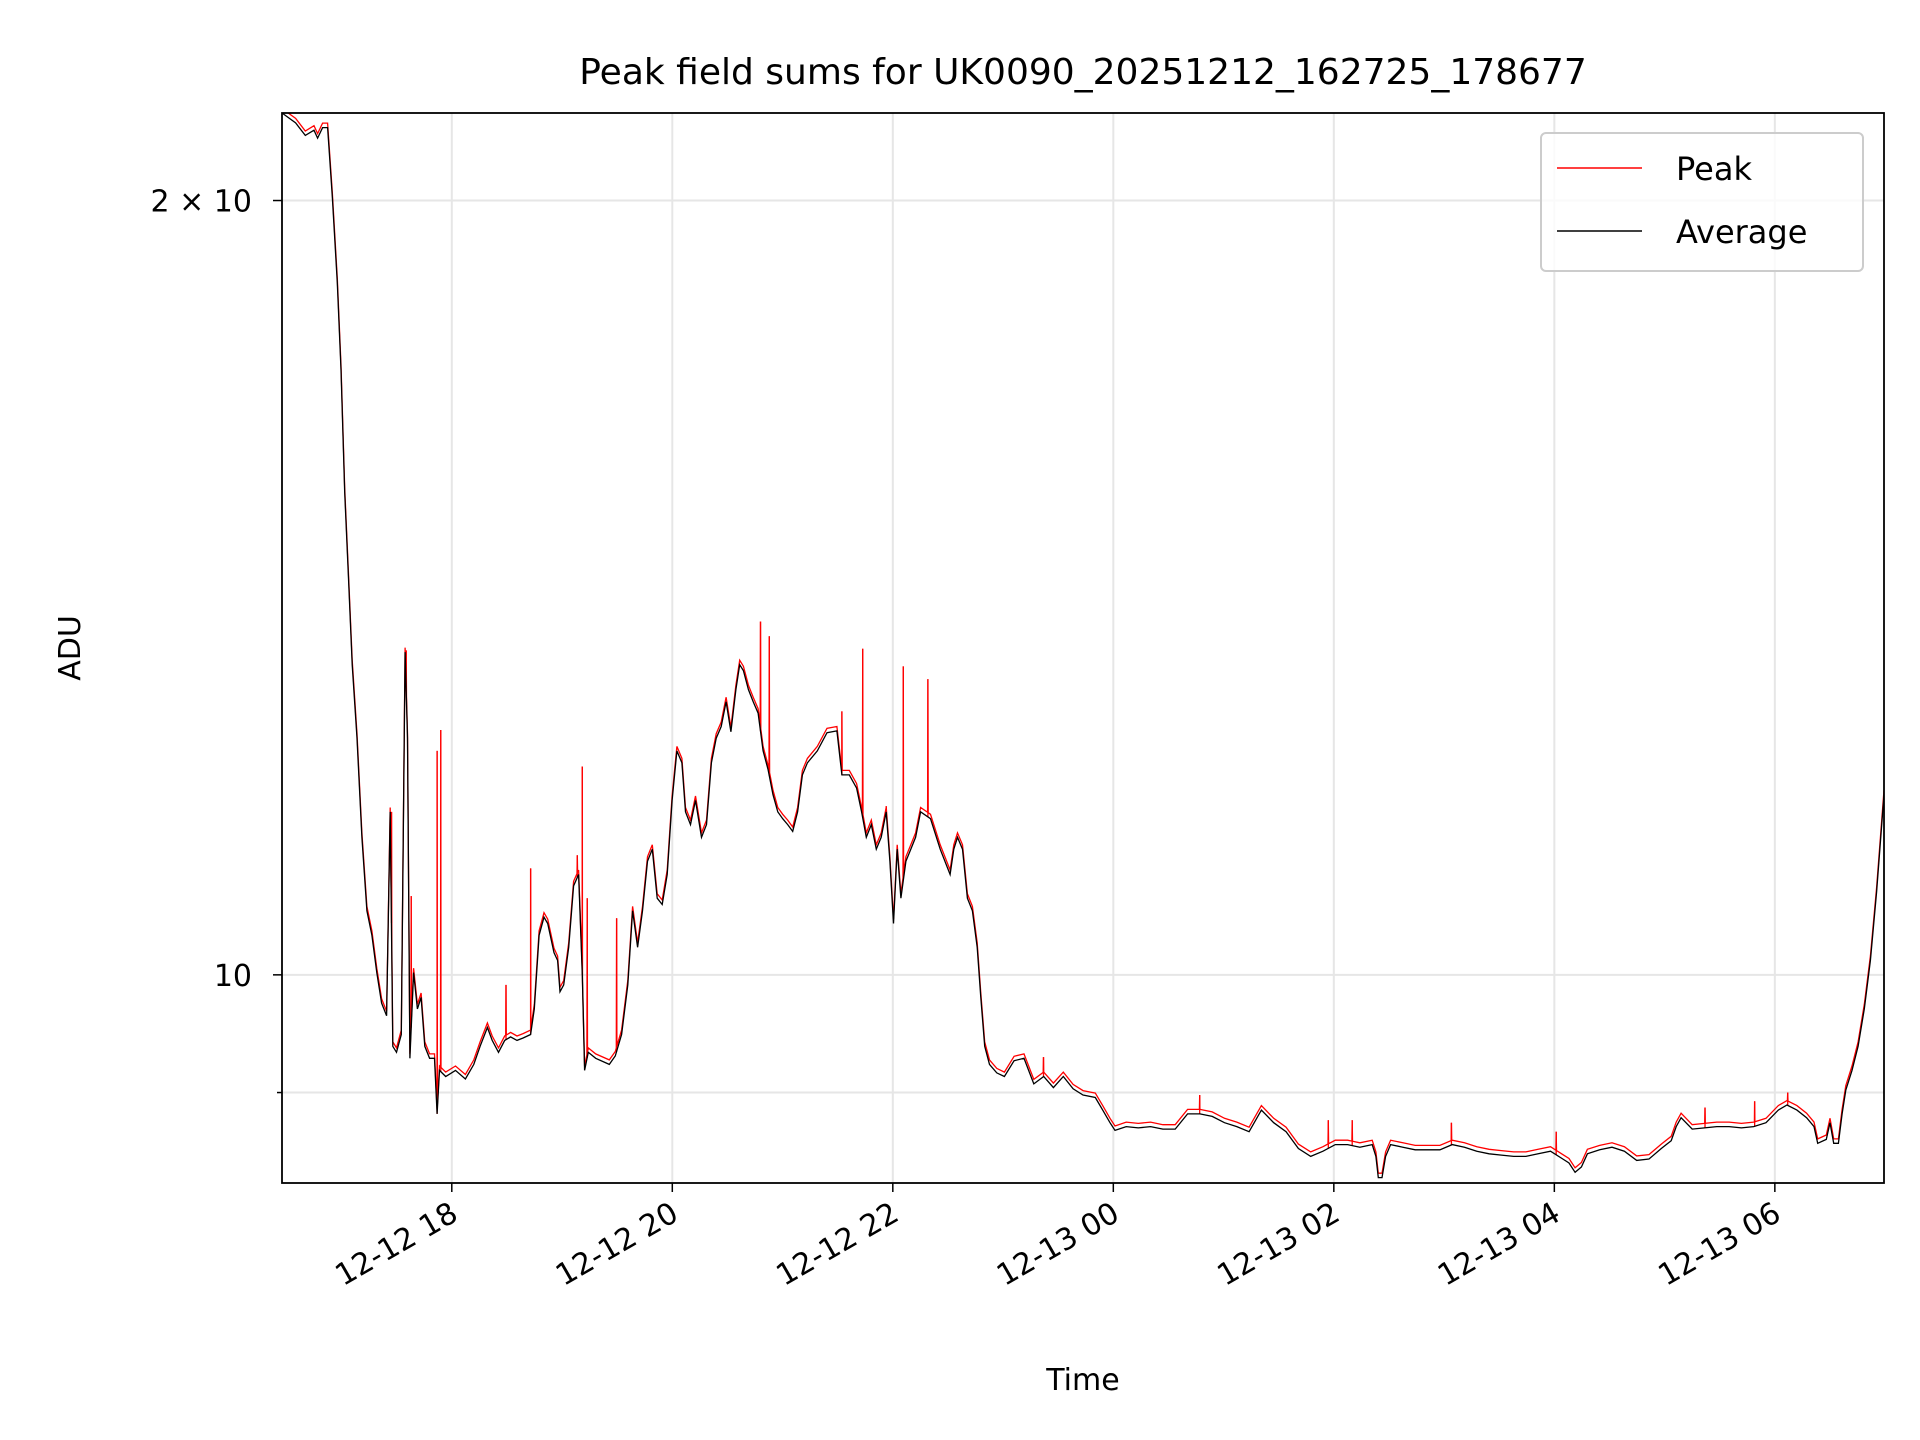  I want to click on y-tick-label-base: 2 × 10, so click(201, 202).